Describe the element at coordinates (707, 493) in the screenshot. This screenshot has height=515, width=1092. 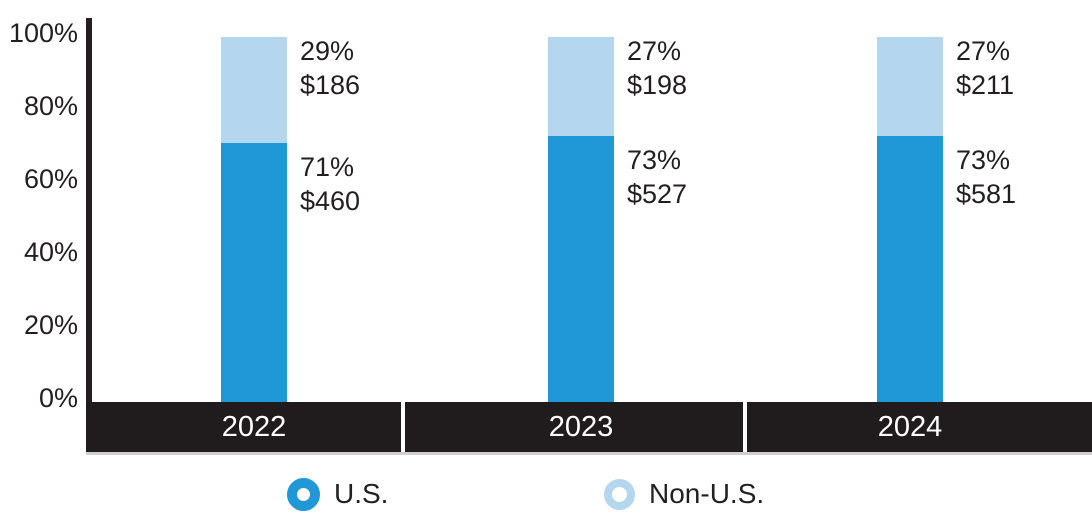
I see `legend-label: Non-U.S.` at that location.